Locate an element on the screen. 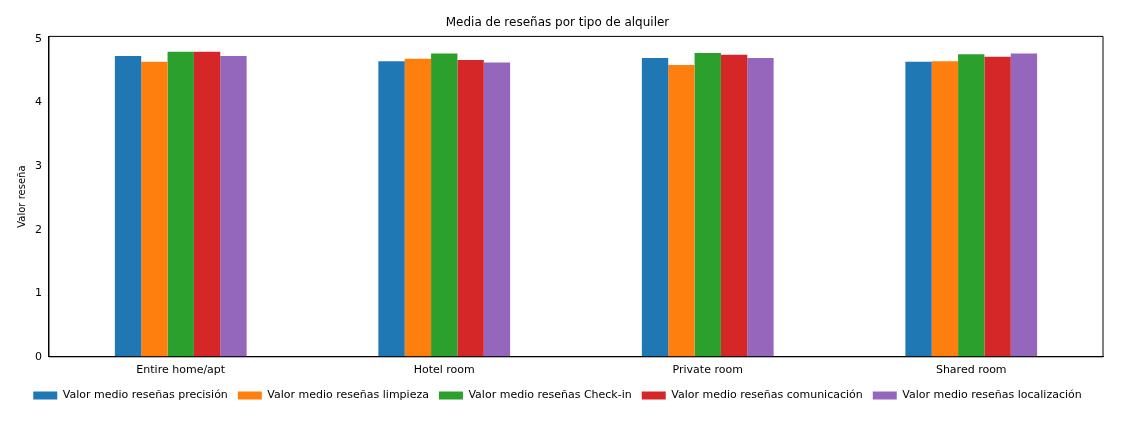  legend-label: Valor medio reseñas precisión is located at coordinates (145, 395).